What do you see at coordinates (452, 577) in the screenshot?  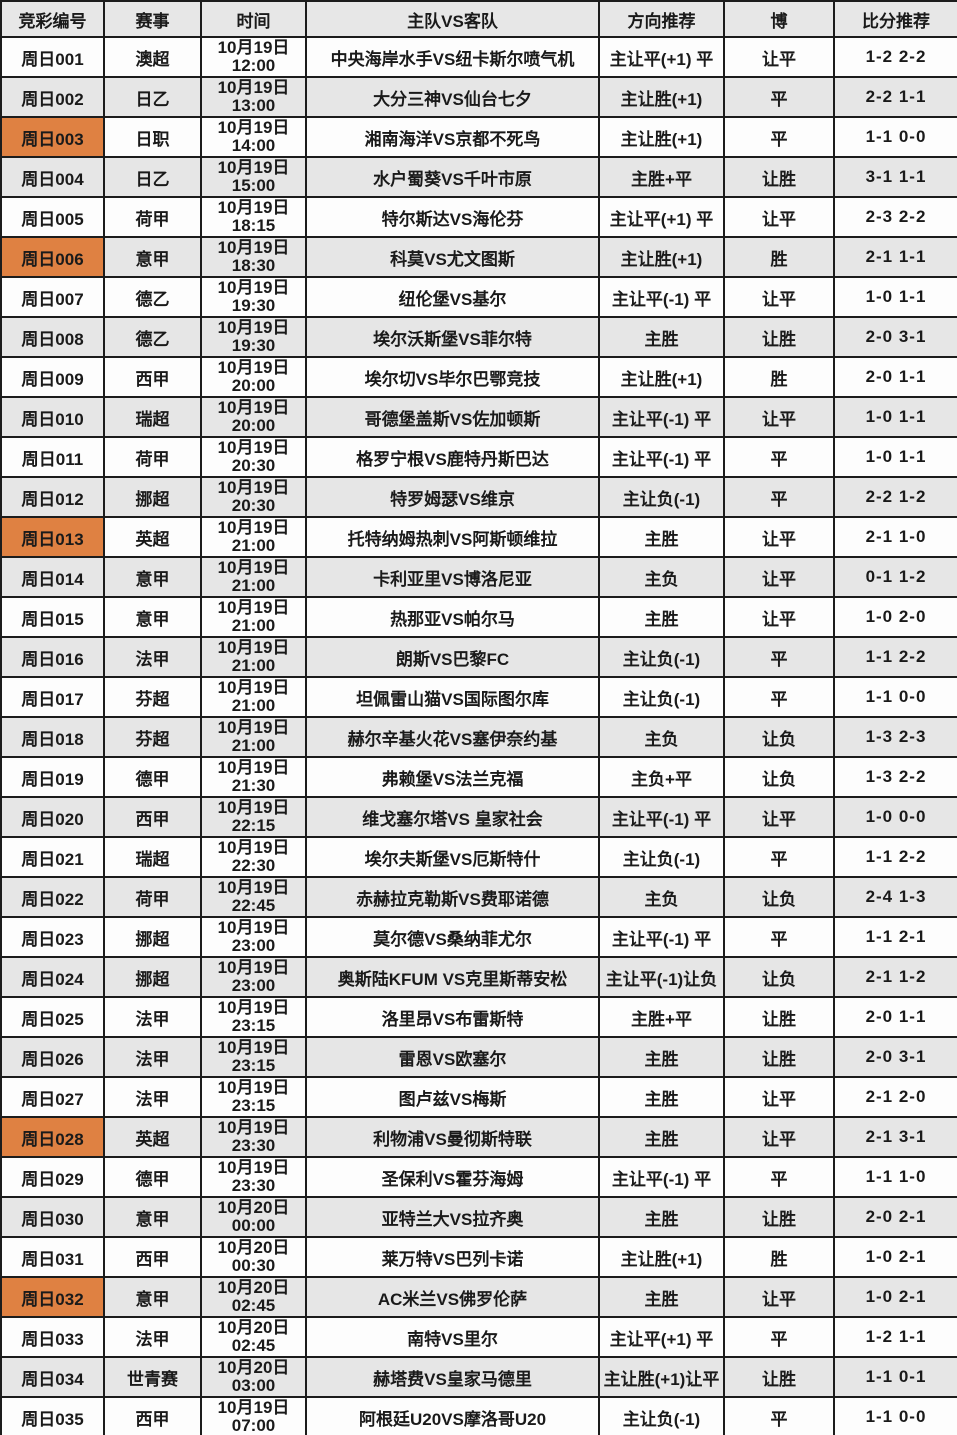 I see `teams-cell: 卡利亚里VS博洛尼亚` at bounding box center [452, 577].